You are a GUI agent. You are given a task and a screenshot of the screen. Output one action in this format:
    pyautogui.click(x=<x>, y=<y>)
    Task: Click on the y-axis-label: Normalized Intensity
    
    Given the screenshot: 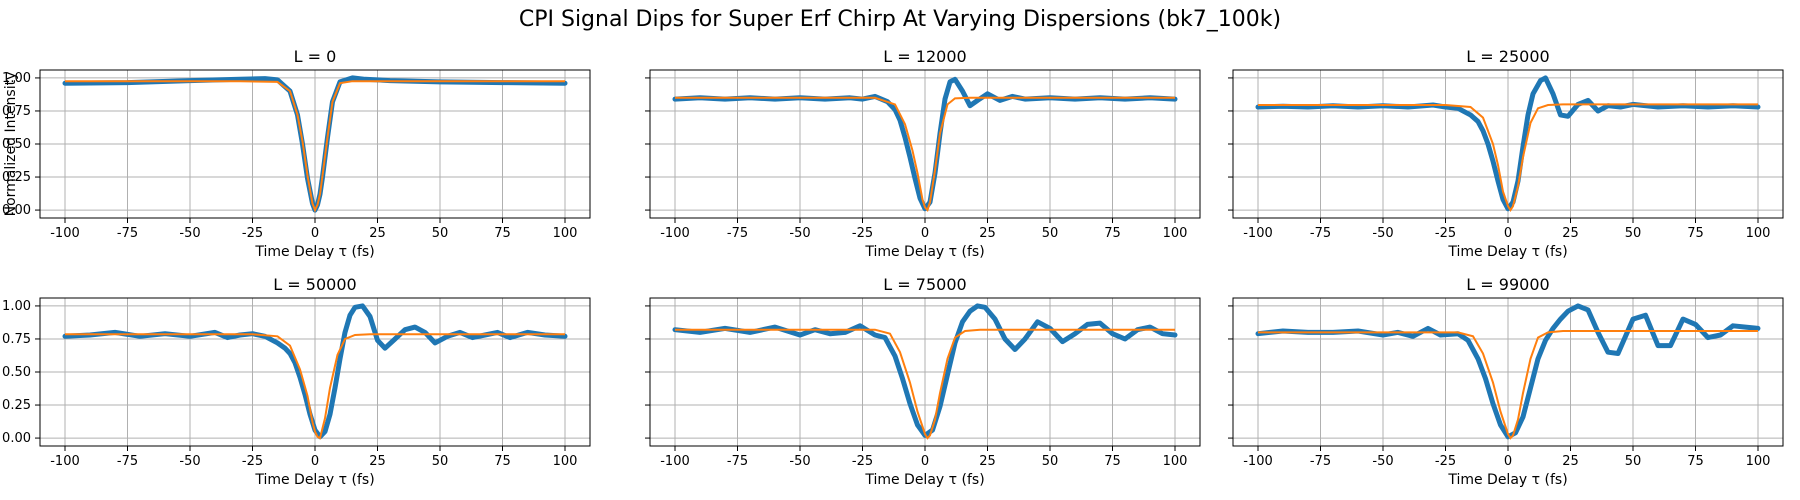 What is the action you would take?
    pyautogui.click(x=11, y=144)
    